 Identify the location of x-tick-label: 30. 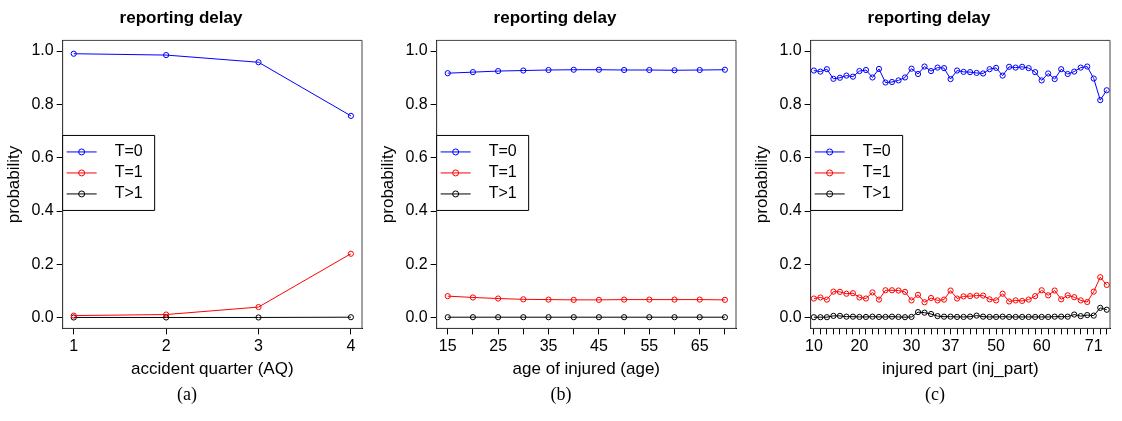
(911, 346).